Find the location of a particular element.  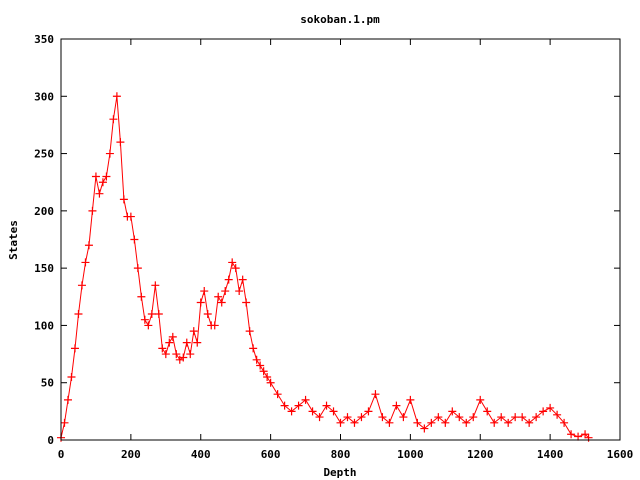

x-tick-label: 1600 is located at coordinates (620, 454).